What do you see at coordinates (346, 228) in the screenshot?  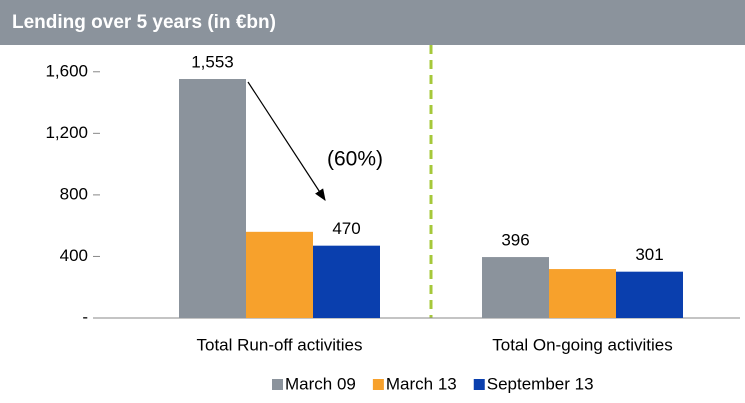 I see `data-label: 470` at bounding box center [346, 228].